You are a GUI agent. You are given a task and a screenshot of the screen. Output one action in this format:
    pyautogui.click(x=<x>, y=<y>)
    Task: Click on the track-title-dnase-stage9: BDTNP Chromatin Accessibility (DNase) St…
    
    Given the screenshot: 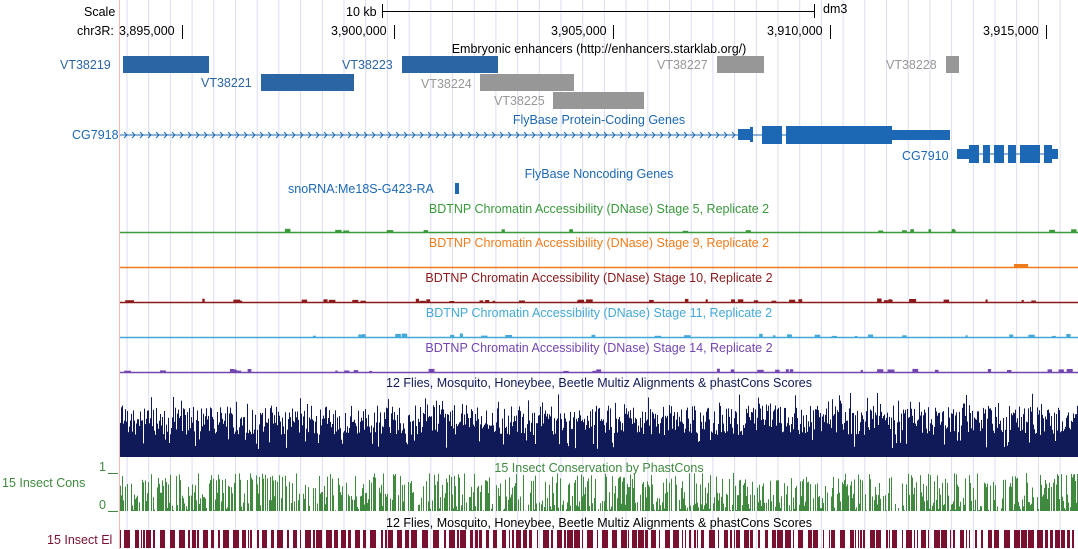 What is the action you would take?
    pyautogui.click(x=599, y=243)
    